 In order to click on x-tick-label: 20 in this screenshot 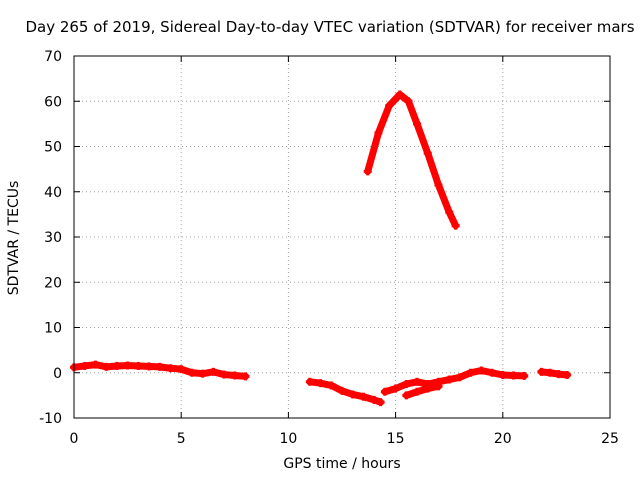, I will do `click(503, 439)`.